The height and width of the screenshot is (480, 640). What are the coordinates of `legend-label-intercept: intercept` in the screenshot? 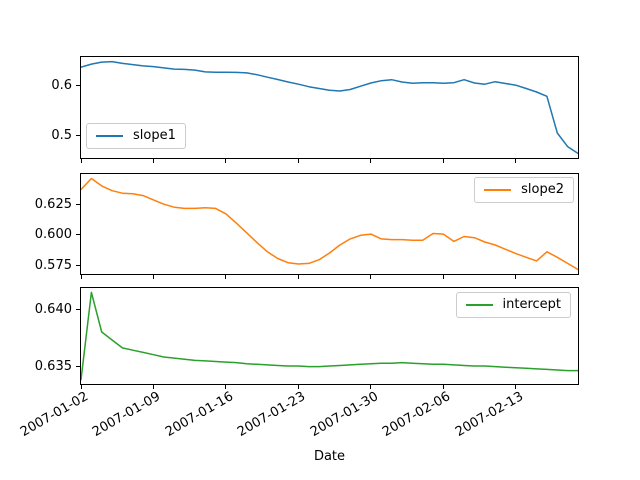 It's located at (532, 304).